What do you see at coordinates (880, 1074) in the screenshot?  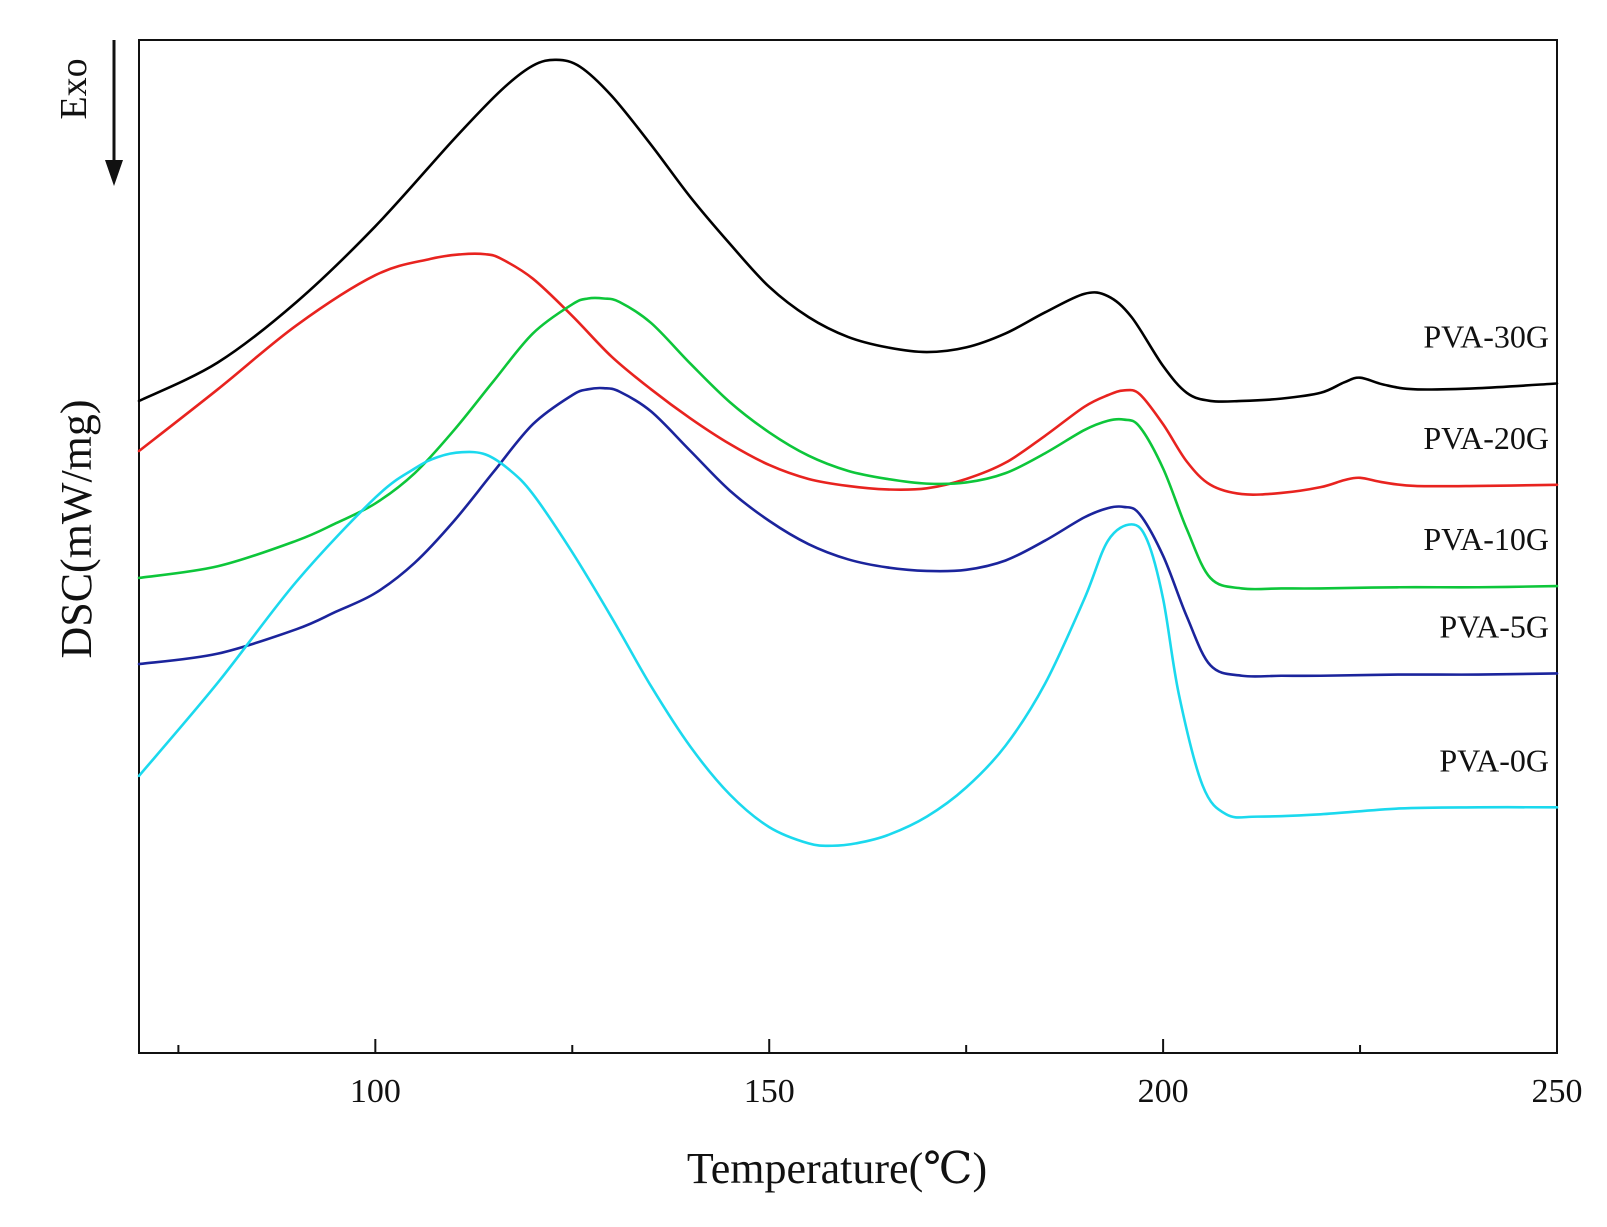 I see `x-axis-ticks: 100 150 200 250` at bounding box center [880, 1074].